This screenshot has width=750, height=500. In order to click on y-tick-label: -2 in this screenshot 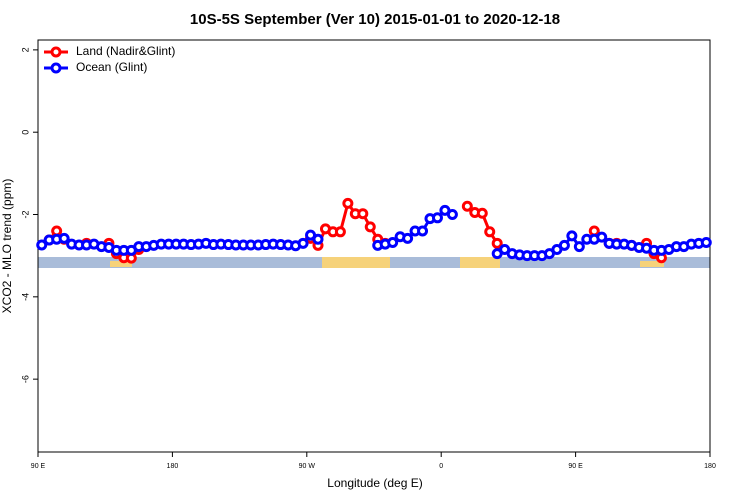, I will do `click(25, 215)`.